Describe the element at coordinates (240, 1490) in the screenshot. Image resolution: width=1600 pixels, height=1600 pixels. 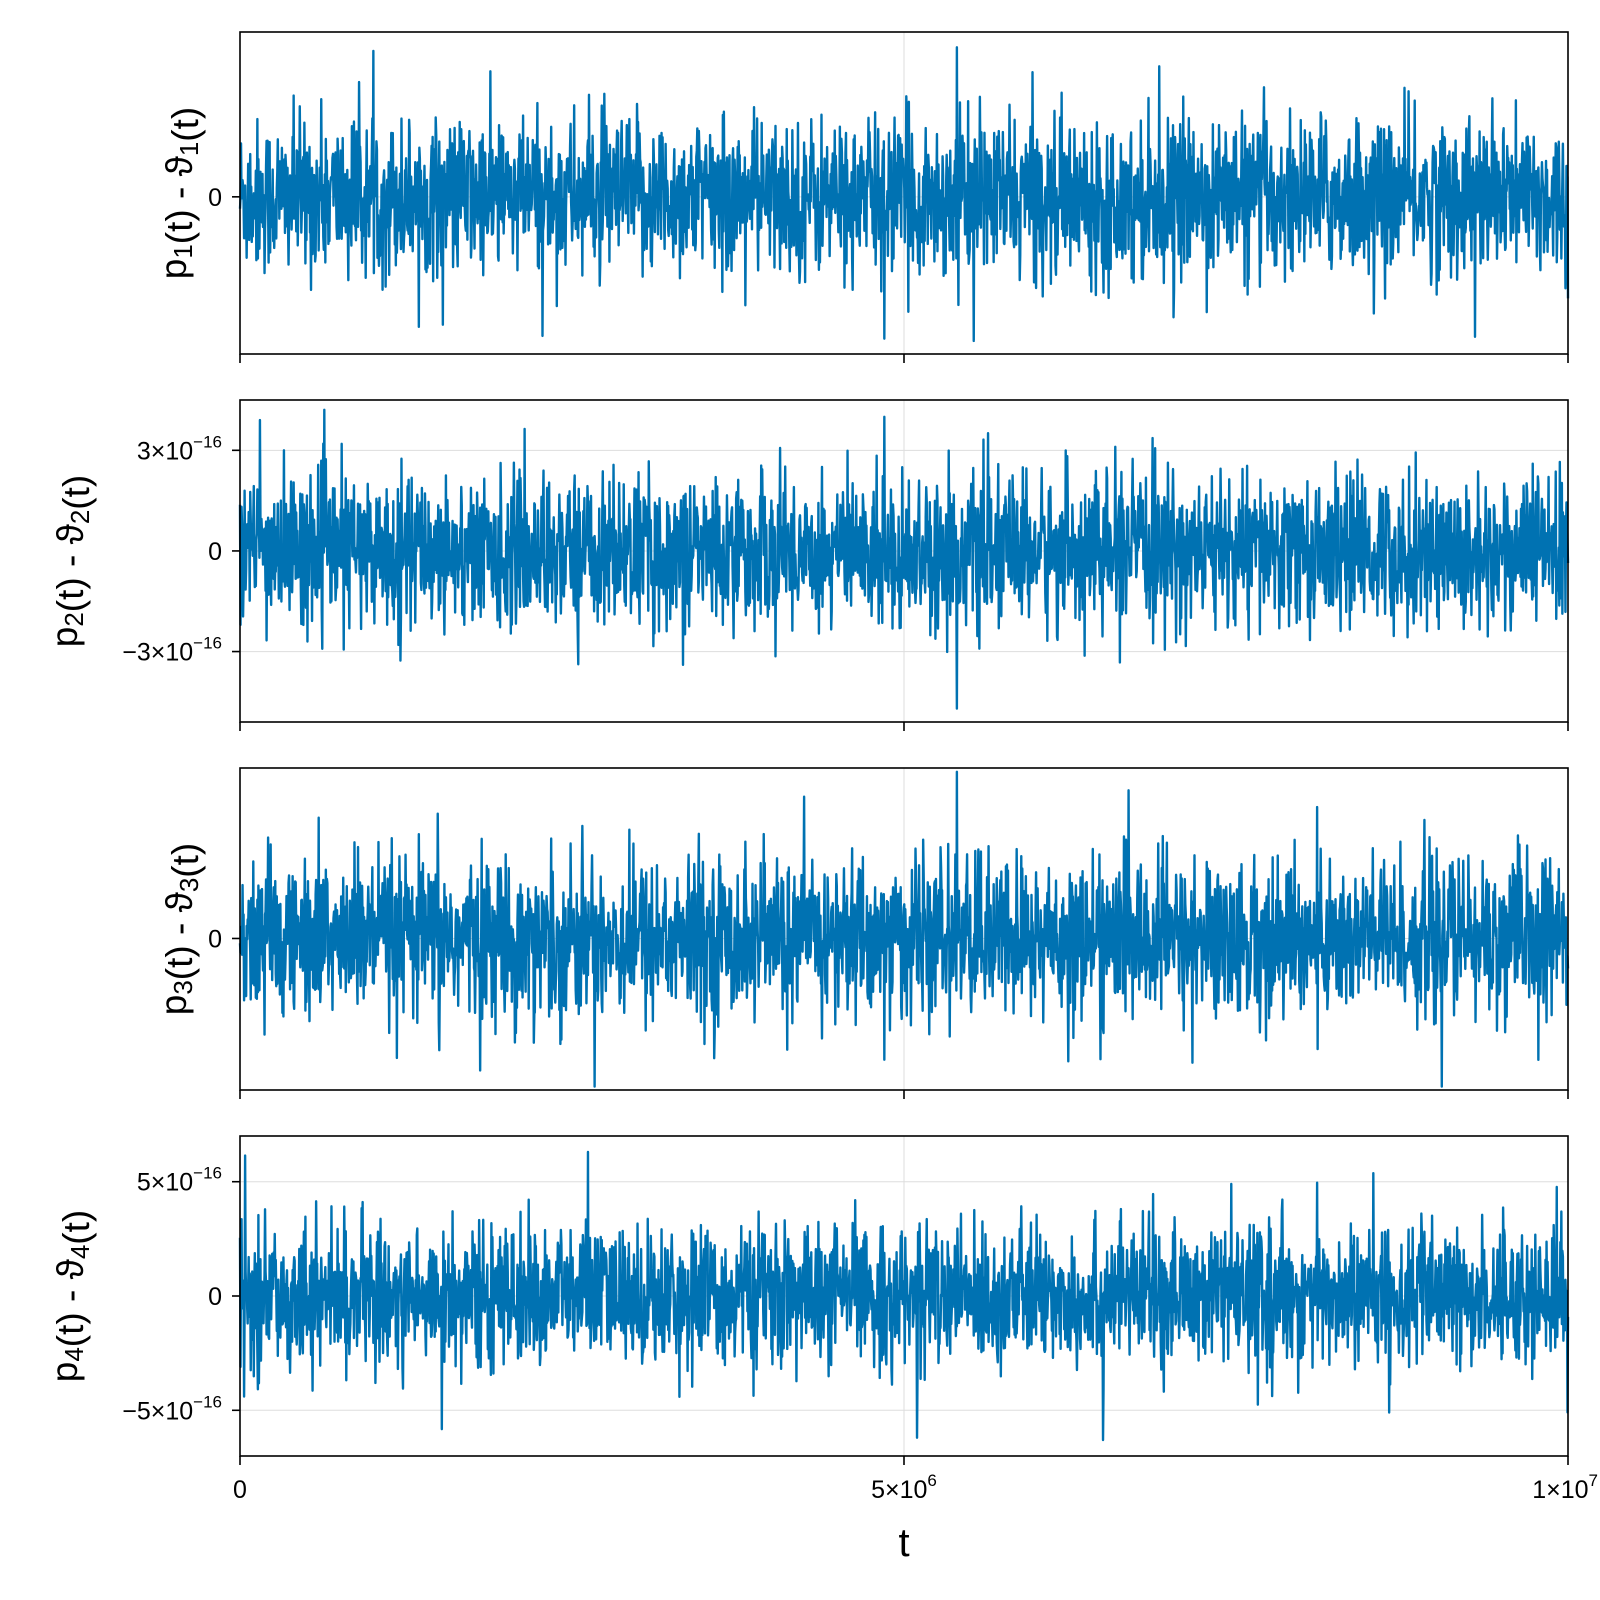
I see `x-tick-label-0: 0` at that location.